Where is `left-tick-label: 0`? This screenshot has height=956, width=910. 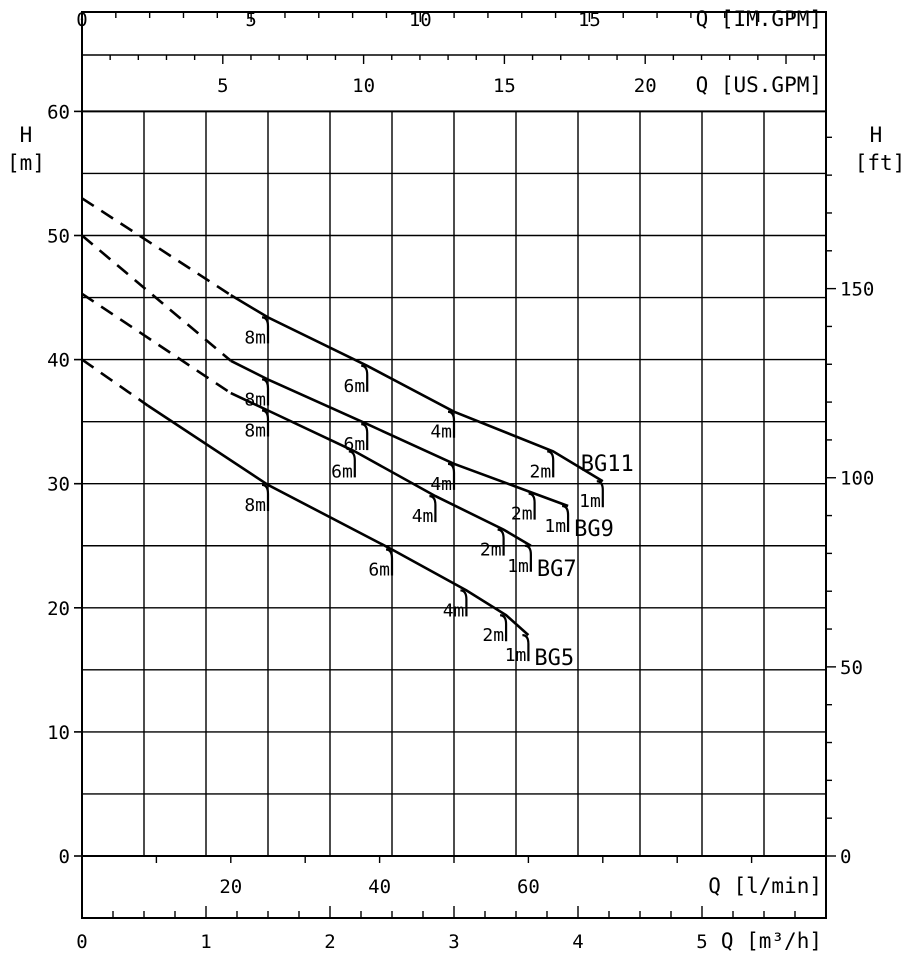 left-tick-label: 0 is located at coordinates (64, 857).